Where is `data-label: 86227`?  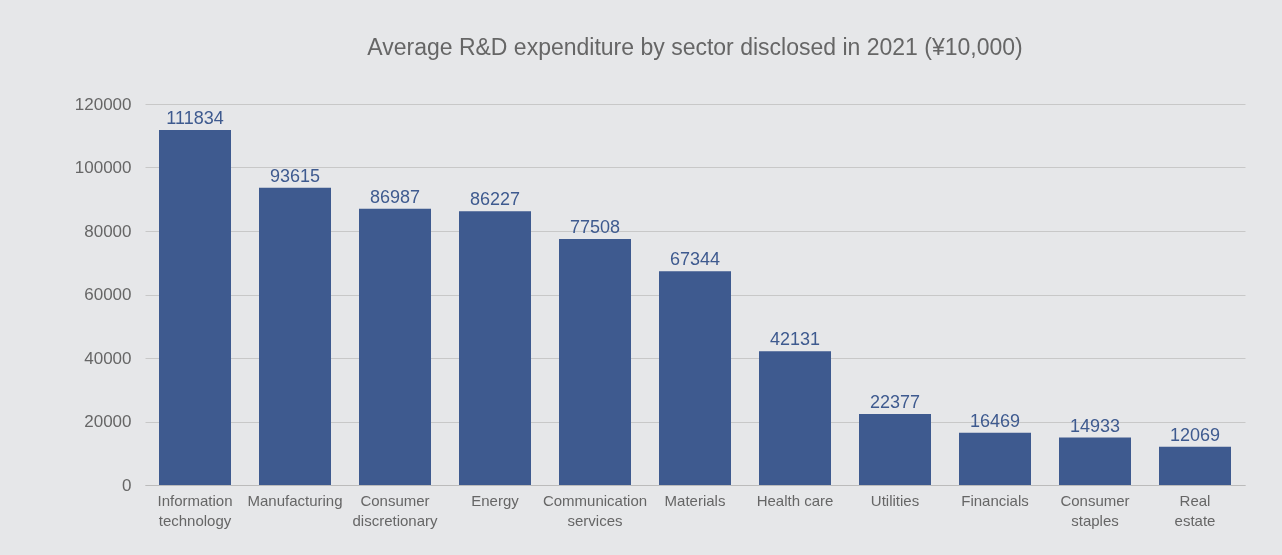
data-label: 86227 is located at coordinates (495, 199).